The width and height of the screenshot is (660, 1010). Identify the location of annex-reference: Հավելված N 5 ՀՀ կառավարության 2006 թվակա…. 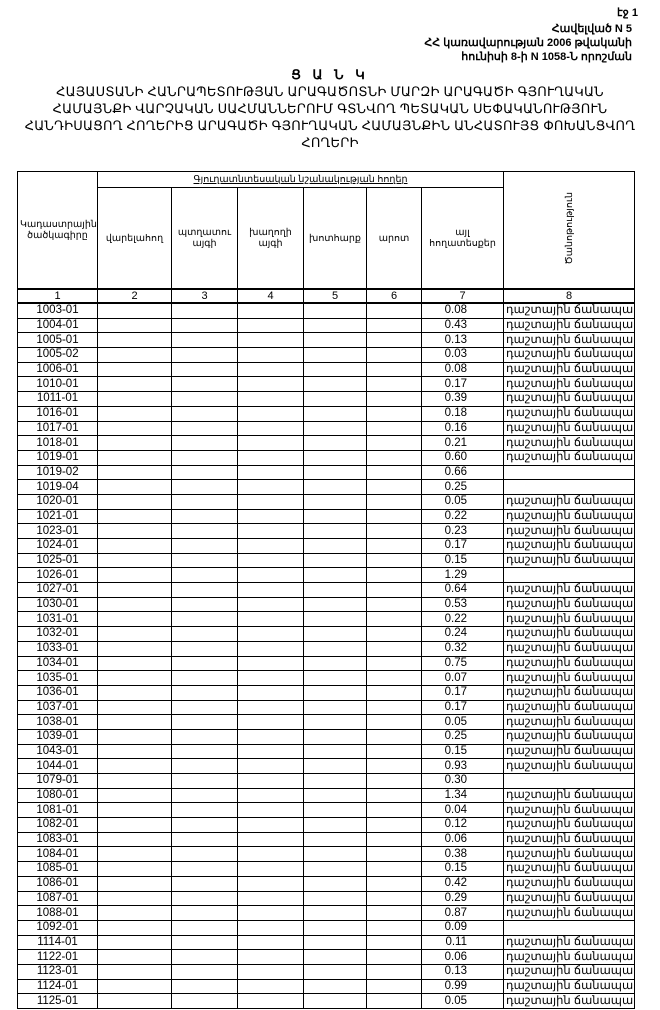
(528, 43).